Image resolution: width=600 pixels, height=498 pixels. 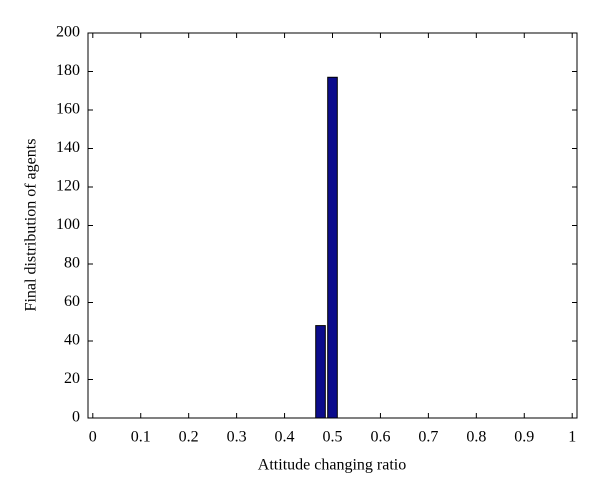 I want to click on x-tick-label: 0.2, so click(x=189, y=437).